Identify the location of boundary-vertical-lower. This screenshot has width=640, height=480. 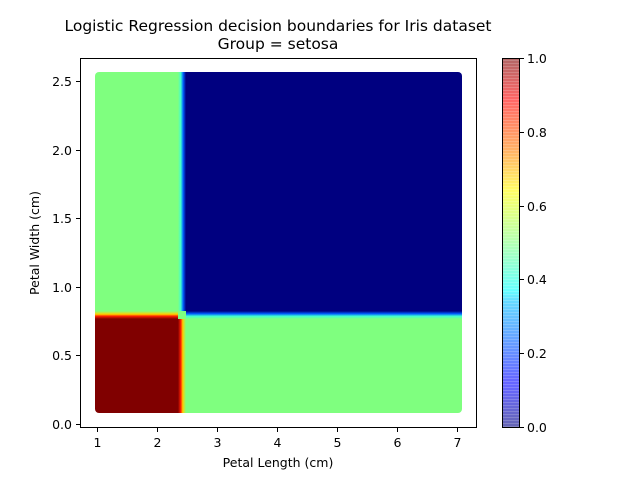
(182, 365).